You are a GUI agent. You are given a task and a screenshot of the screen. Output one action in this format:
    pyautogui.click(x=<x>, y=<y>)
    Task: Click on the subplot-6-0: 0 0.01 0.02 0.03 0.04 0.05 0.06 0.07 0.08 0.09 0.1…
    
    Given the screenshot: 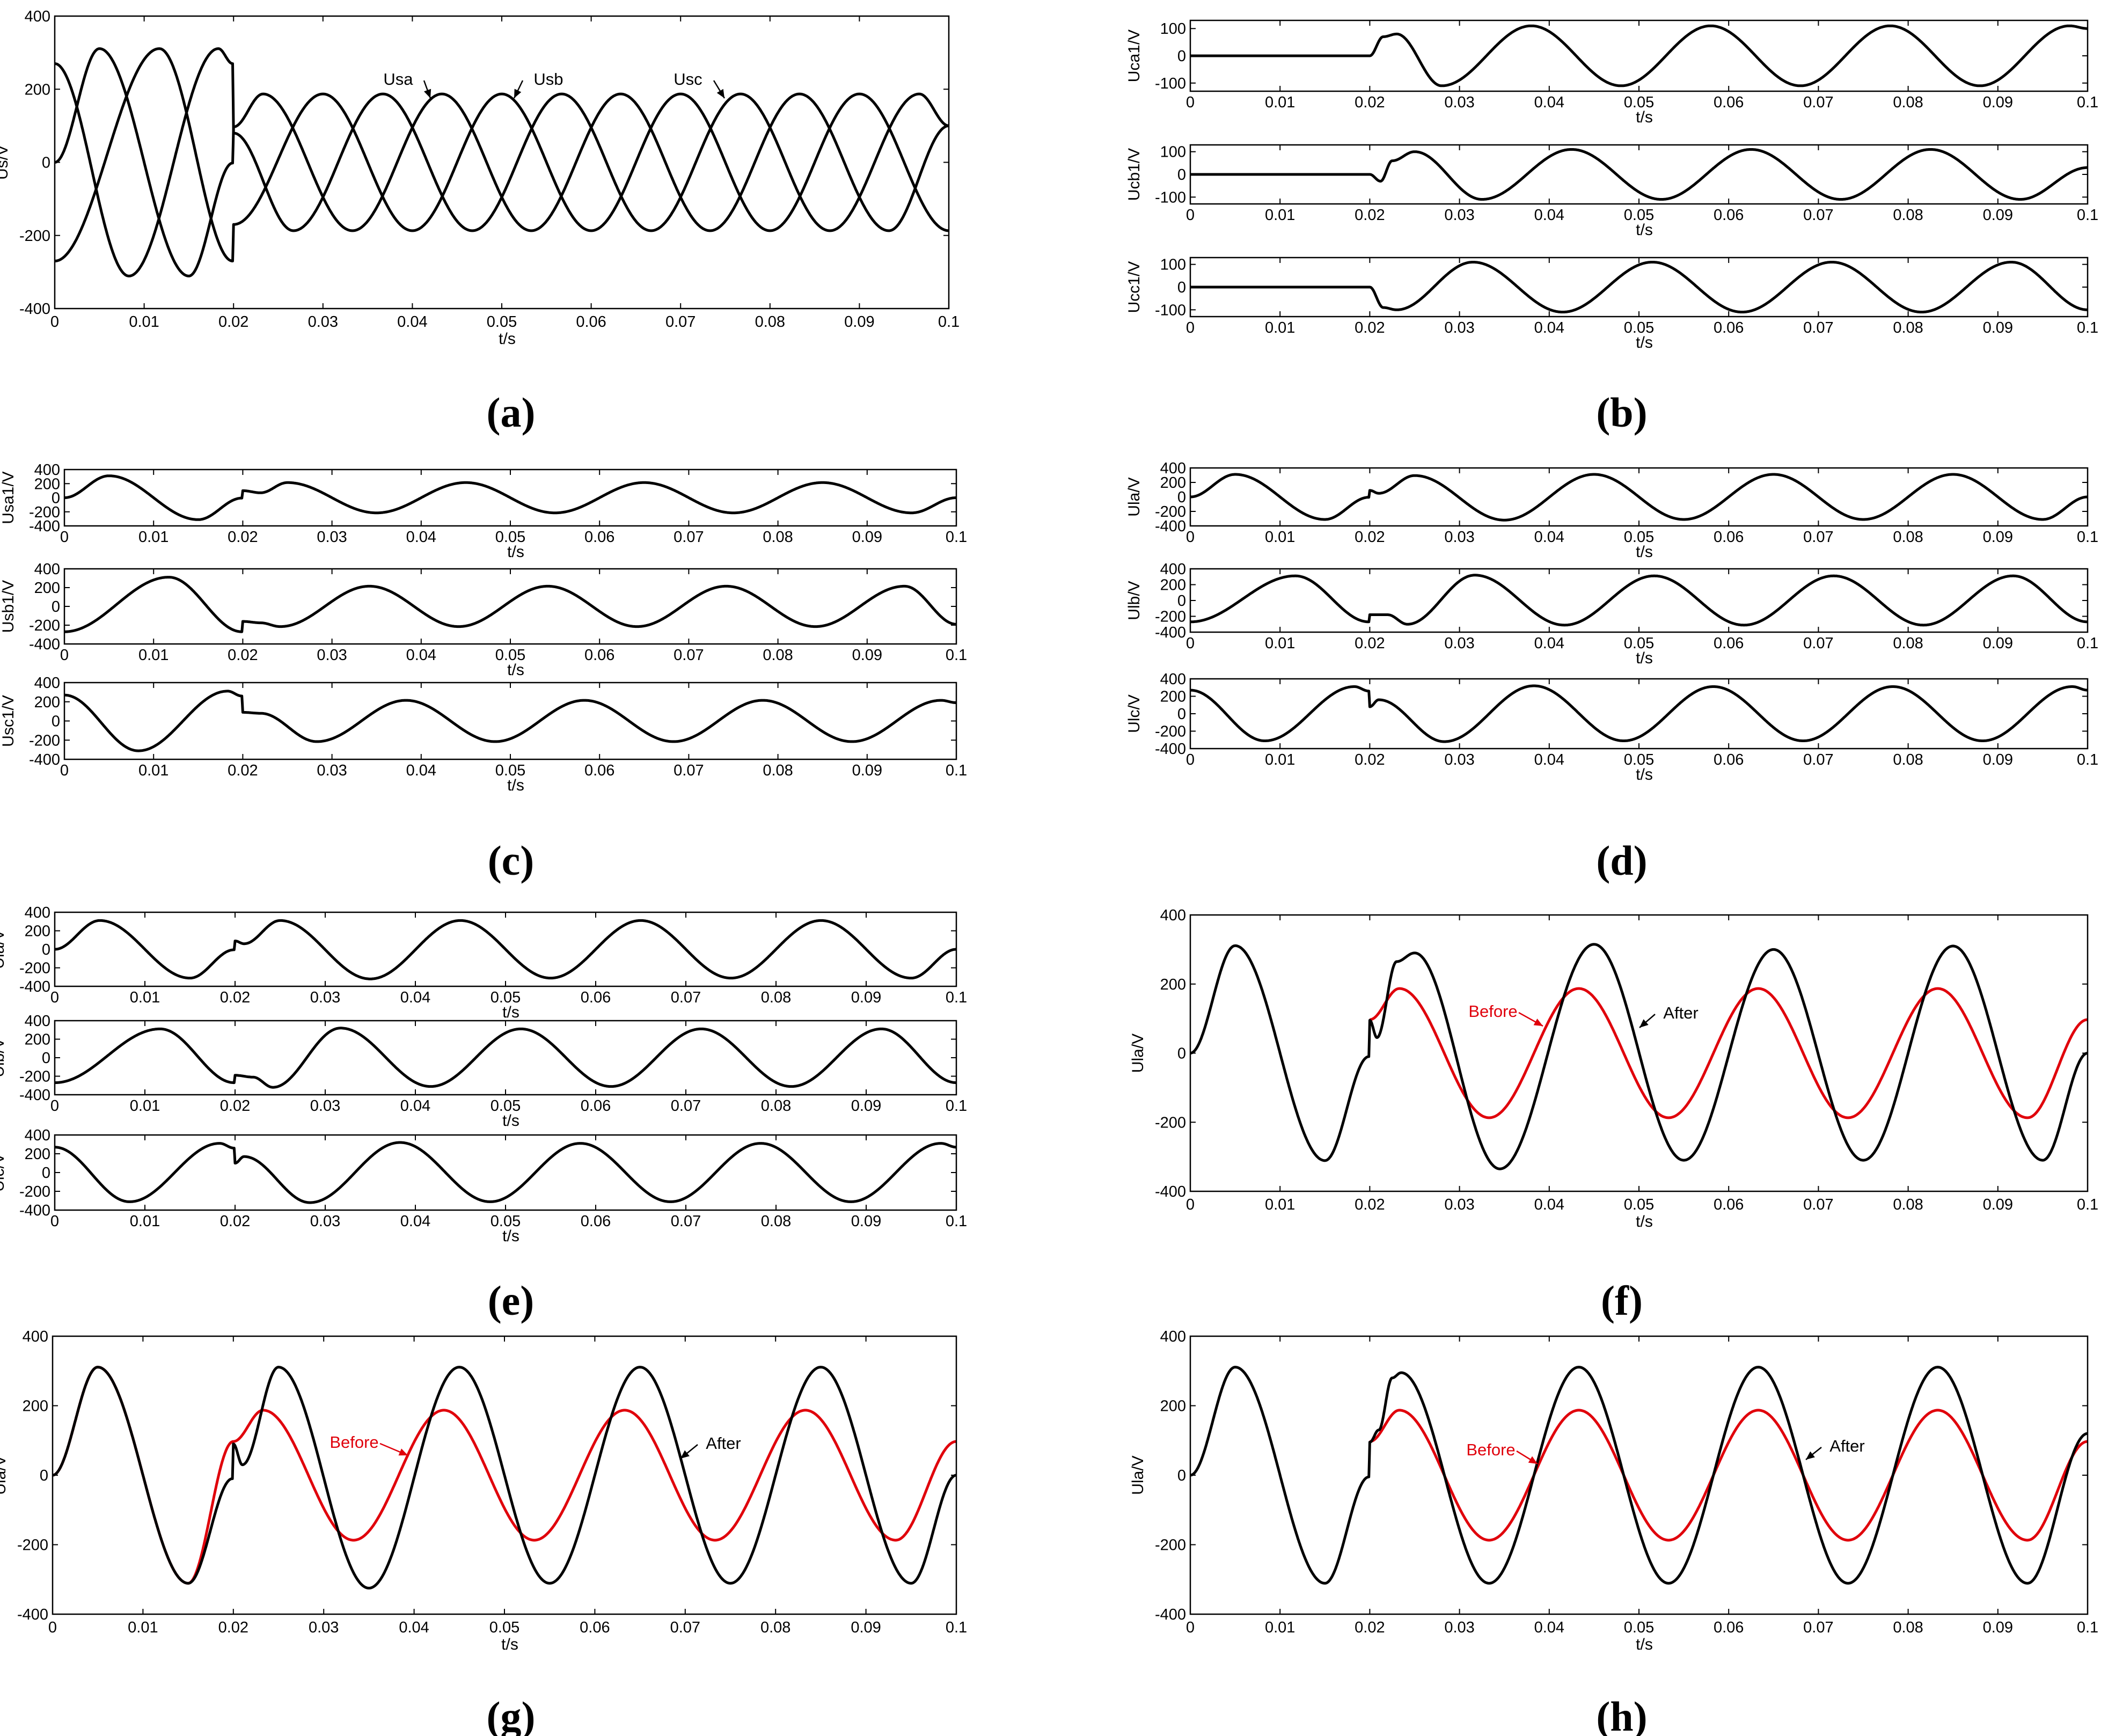 What is the action you would take?
    pyautogui.click(x=483, y=1490)
    